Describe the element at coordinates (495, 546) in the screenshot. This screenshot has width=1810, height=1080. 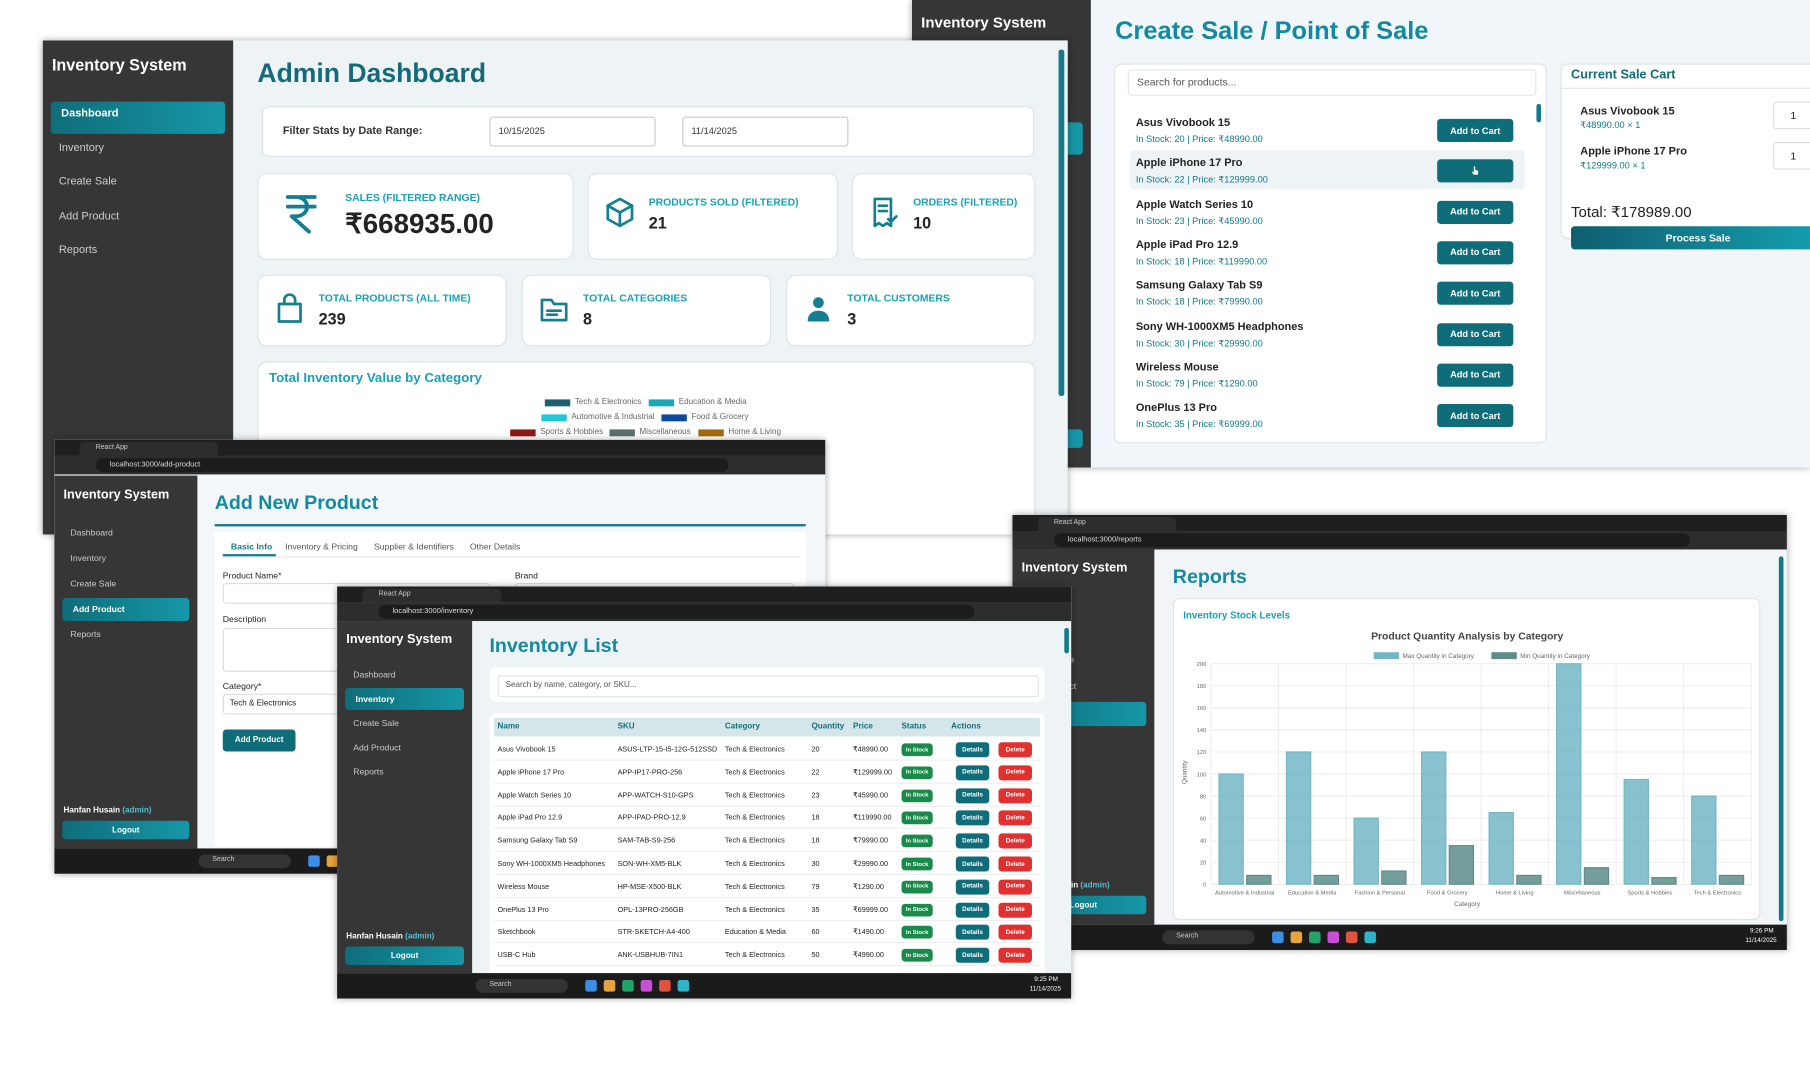
I see `form-tab: Other Details` at that location.